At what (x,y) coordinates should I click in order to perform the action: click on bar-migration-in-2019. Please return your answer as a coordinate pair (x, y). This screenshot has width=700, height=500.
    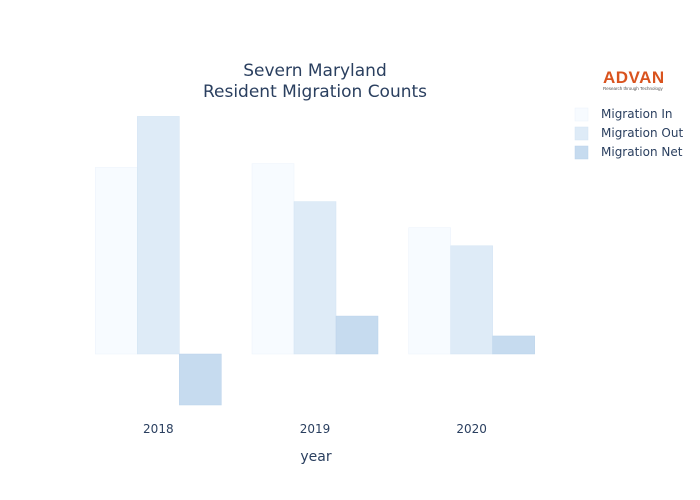
    Looking at the image, I should click on (273, 259).